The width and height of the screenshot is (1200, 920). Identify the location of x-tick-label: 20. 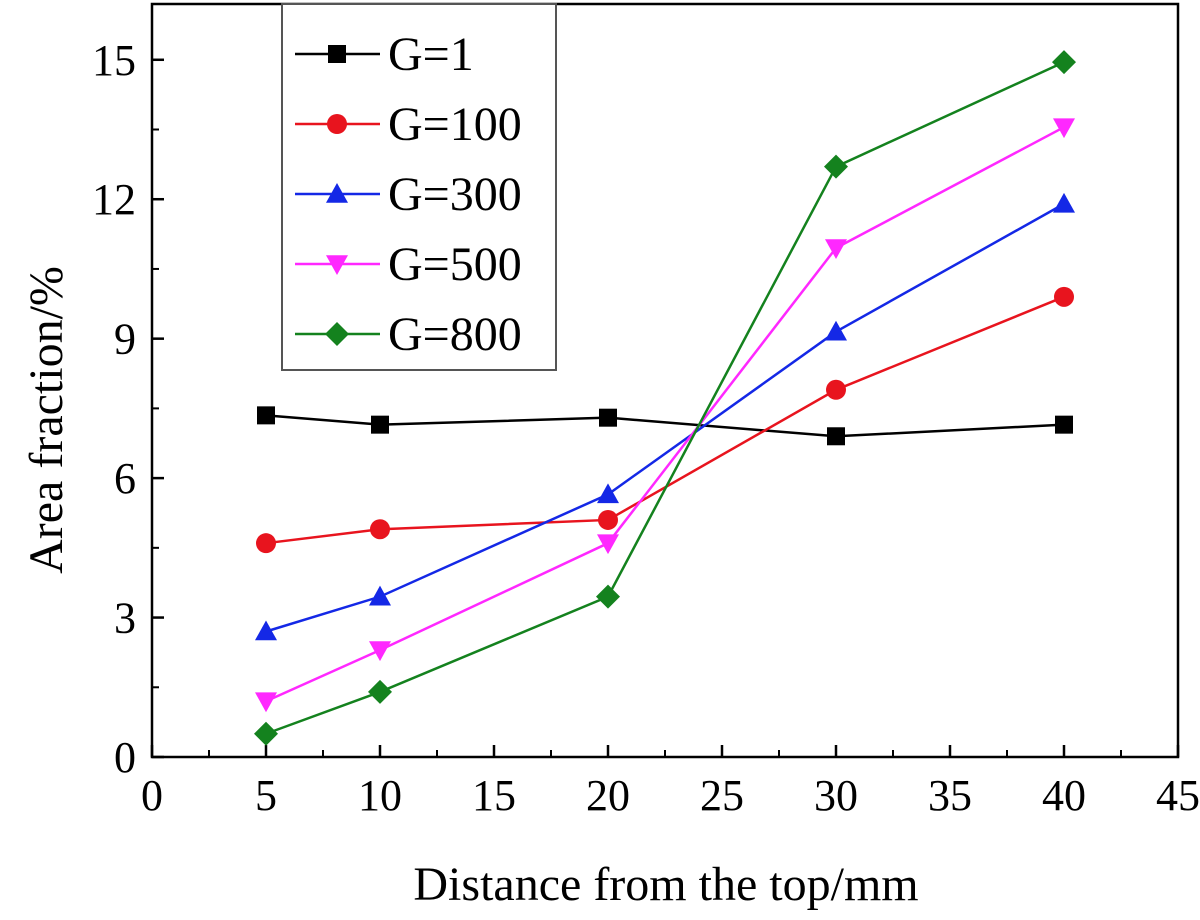
(608, 795).